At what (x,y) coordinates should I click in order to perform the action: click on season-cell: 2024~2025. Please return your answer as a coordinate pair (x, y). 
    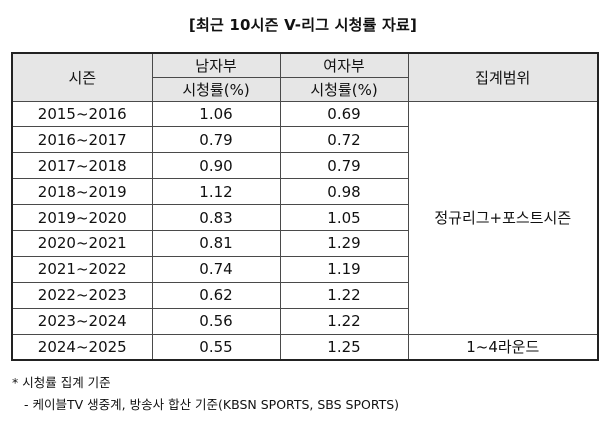
    Looking at the image, I should click on (82, 347).